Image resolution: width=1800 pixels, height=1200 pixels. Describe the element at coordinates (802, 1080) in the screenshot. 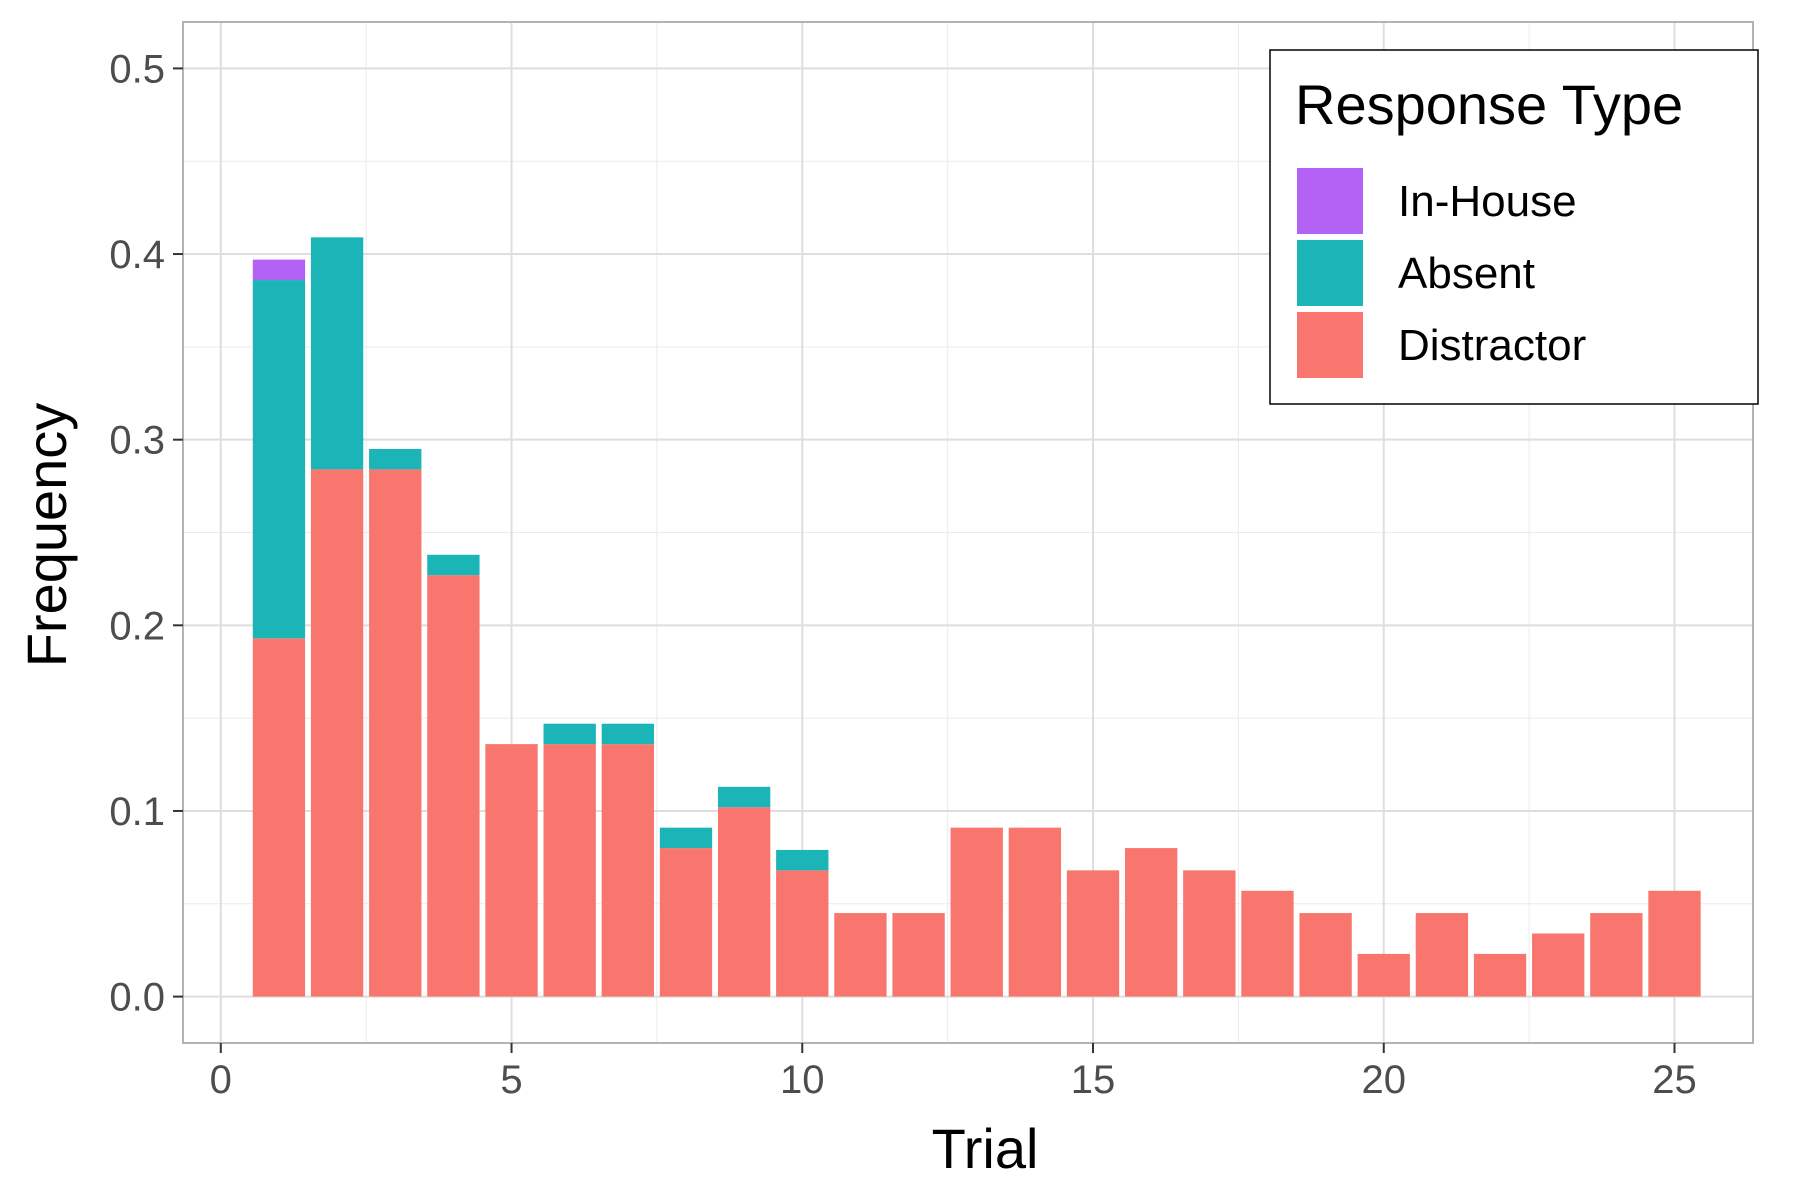

I see `x-tick-label: 10` at that location.